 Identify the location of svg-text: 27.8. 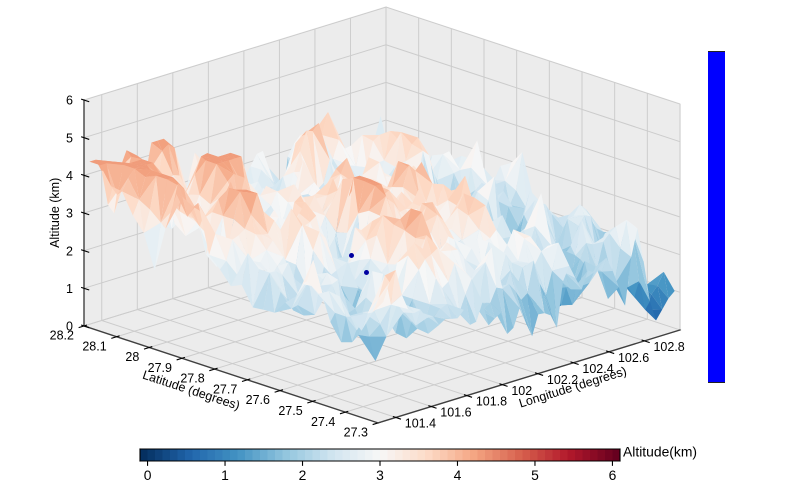
(192, 379).